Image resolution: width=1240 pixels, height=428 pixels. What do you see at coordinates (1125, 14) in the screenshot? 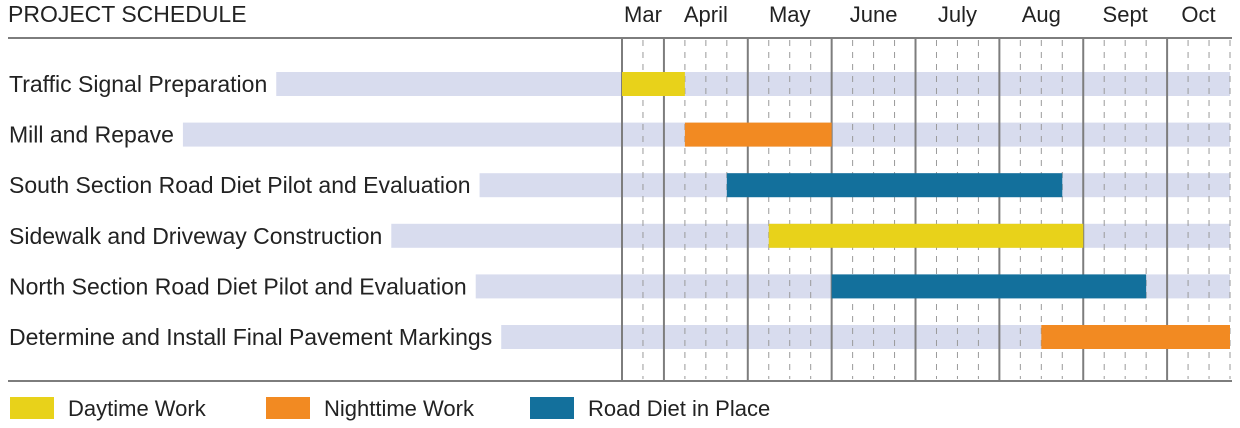
I see `month-label: Sept` at bounding box center [1125, 14].